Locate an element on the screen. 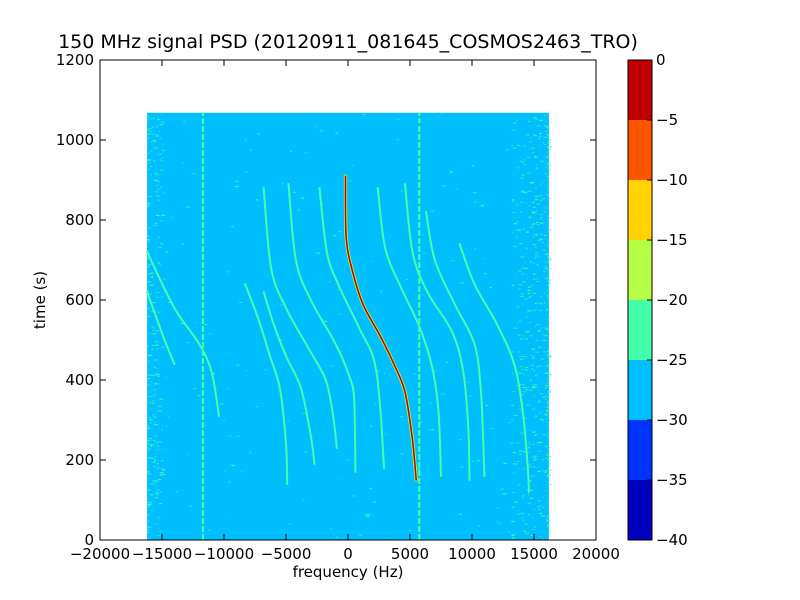 Image resolution: width=800 pixels, height=600 pixels. colorbar-tick-label: −20 is located at coordinates (672, 300).